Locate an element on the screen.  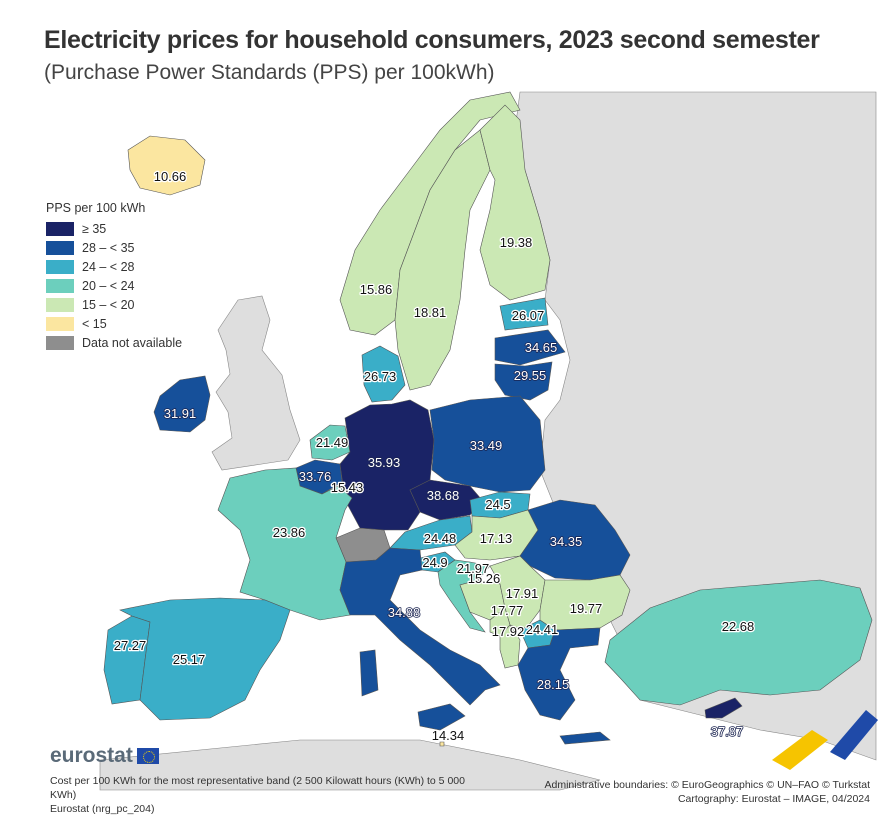
value-label-t-rkiye: 22.68 is located at coordinates (738, 626).